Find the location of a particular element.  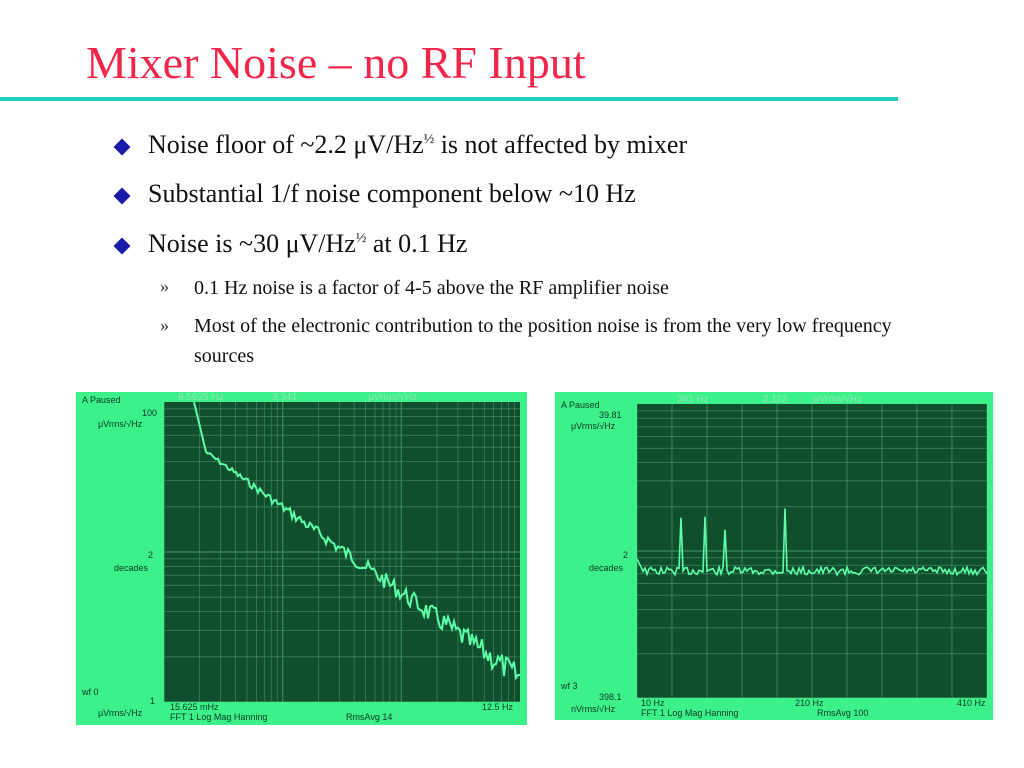

marker-freq: 9.5625 Hz is located at coordinates (201, 397).